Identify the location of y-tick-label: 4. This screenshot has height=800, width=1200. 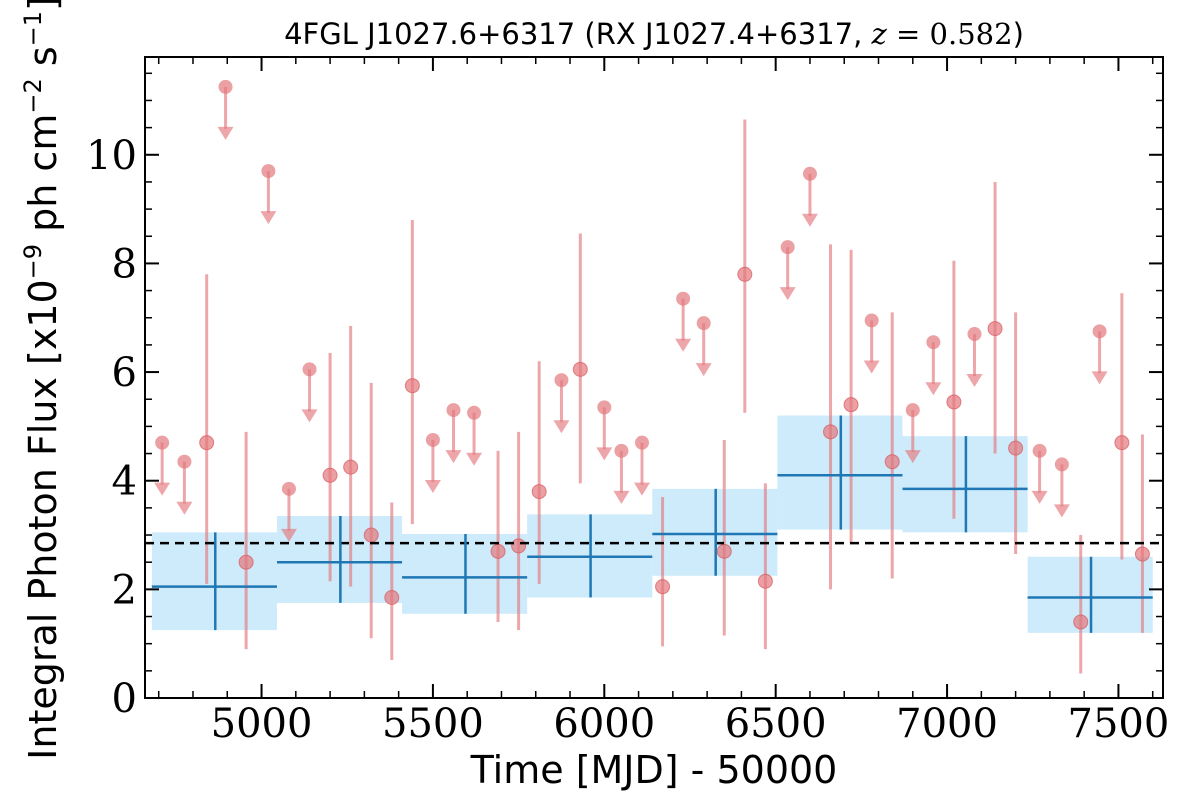
(124, 482).